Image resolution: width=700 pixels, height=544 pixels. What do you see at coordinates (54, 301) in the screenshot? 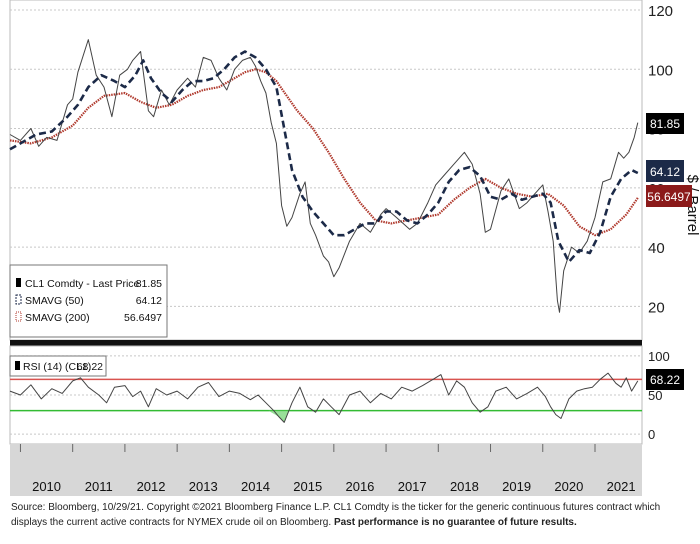
I see `legend-sma50-label: SMAVG (50)` at bounding box center [54, 301].